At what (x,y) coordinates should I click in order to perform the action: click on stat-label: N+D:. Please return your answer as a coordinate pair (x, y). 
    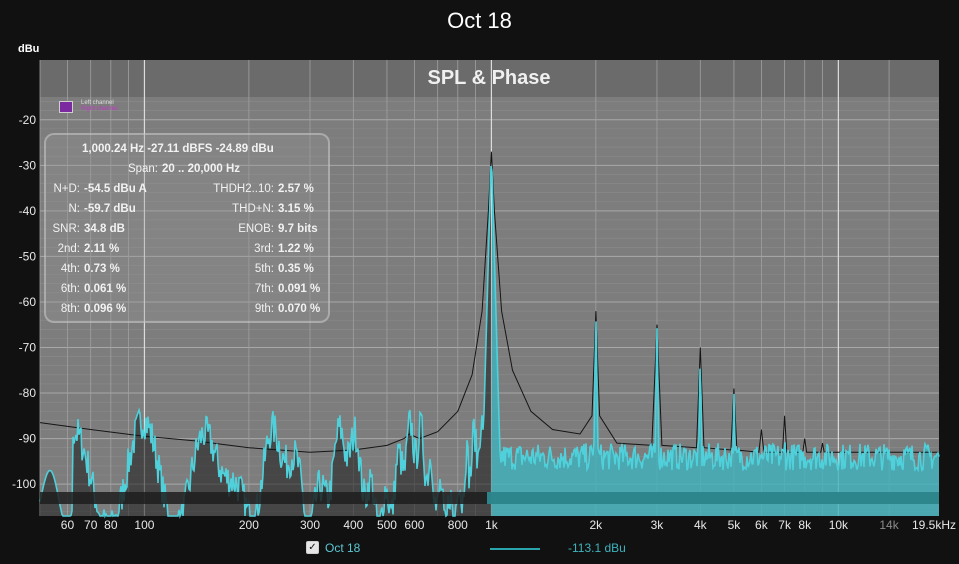
    Looking at the image, I should click on (66, 189).